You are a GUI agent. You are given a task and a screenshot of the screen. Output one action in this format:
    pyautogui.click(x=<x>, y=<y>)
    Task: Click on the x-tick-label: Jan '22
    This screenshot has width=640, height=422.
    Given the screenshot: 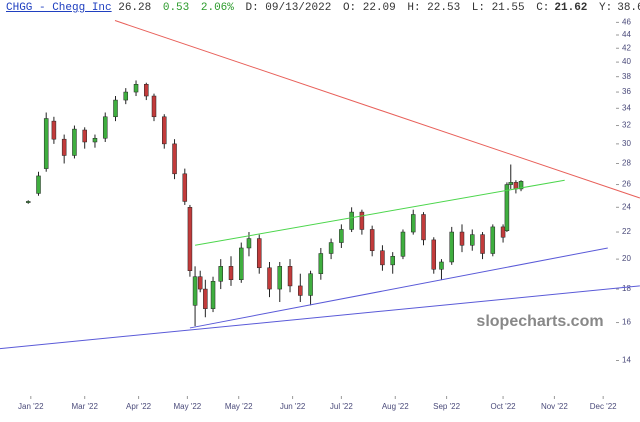 What is the action you would take?
    pyautogui.click(x=31, y=406)
    